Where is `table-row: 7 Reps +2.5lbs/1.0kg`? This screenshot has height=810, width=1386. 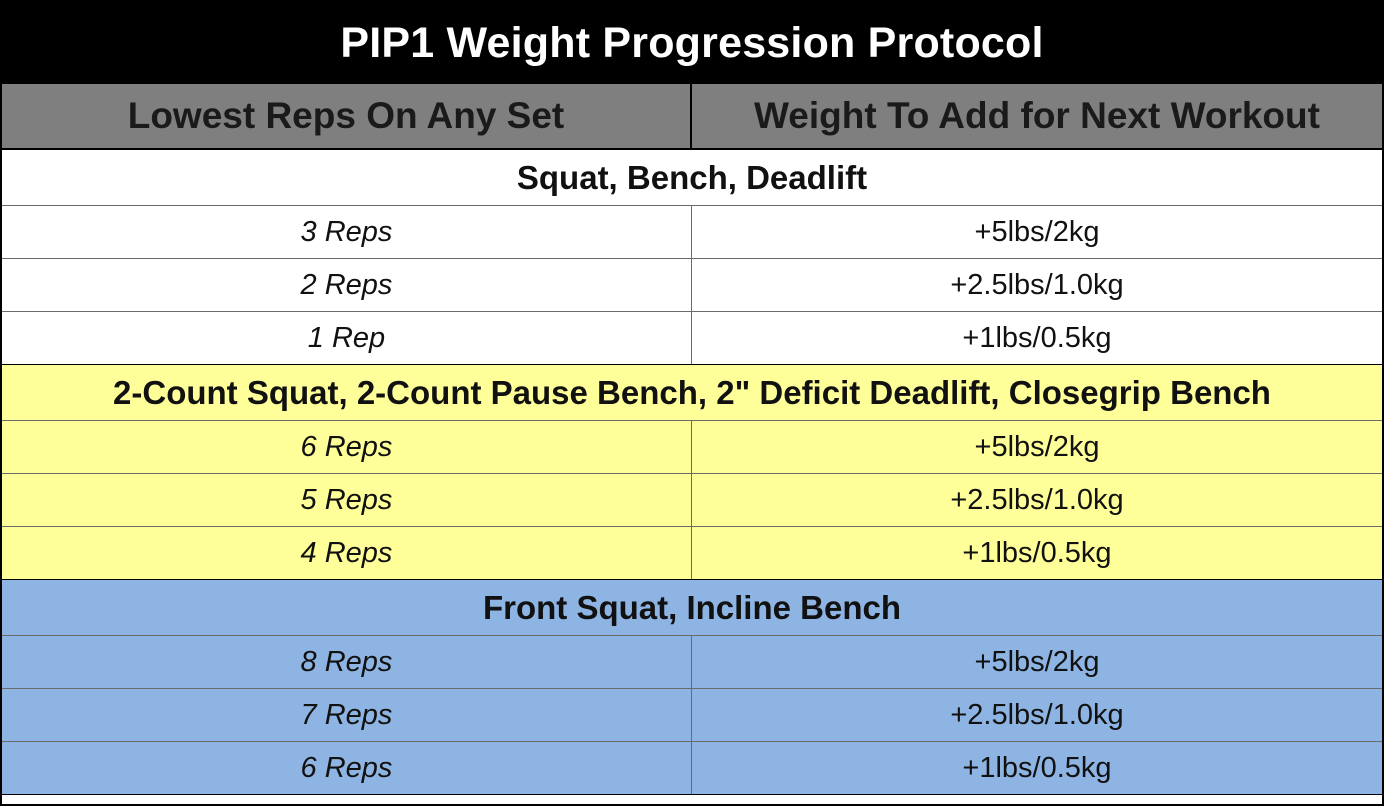
table-row: 7 Reps +2.5lbs/1.0kg is located at coordinates (692, 715).